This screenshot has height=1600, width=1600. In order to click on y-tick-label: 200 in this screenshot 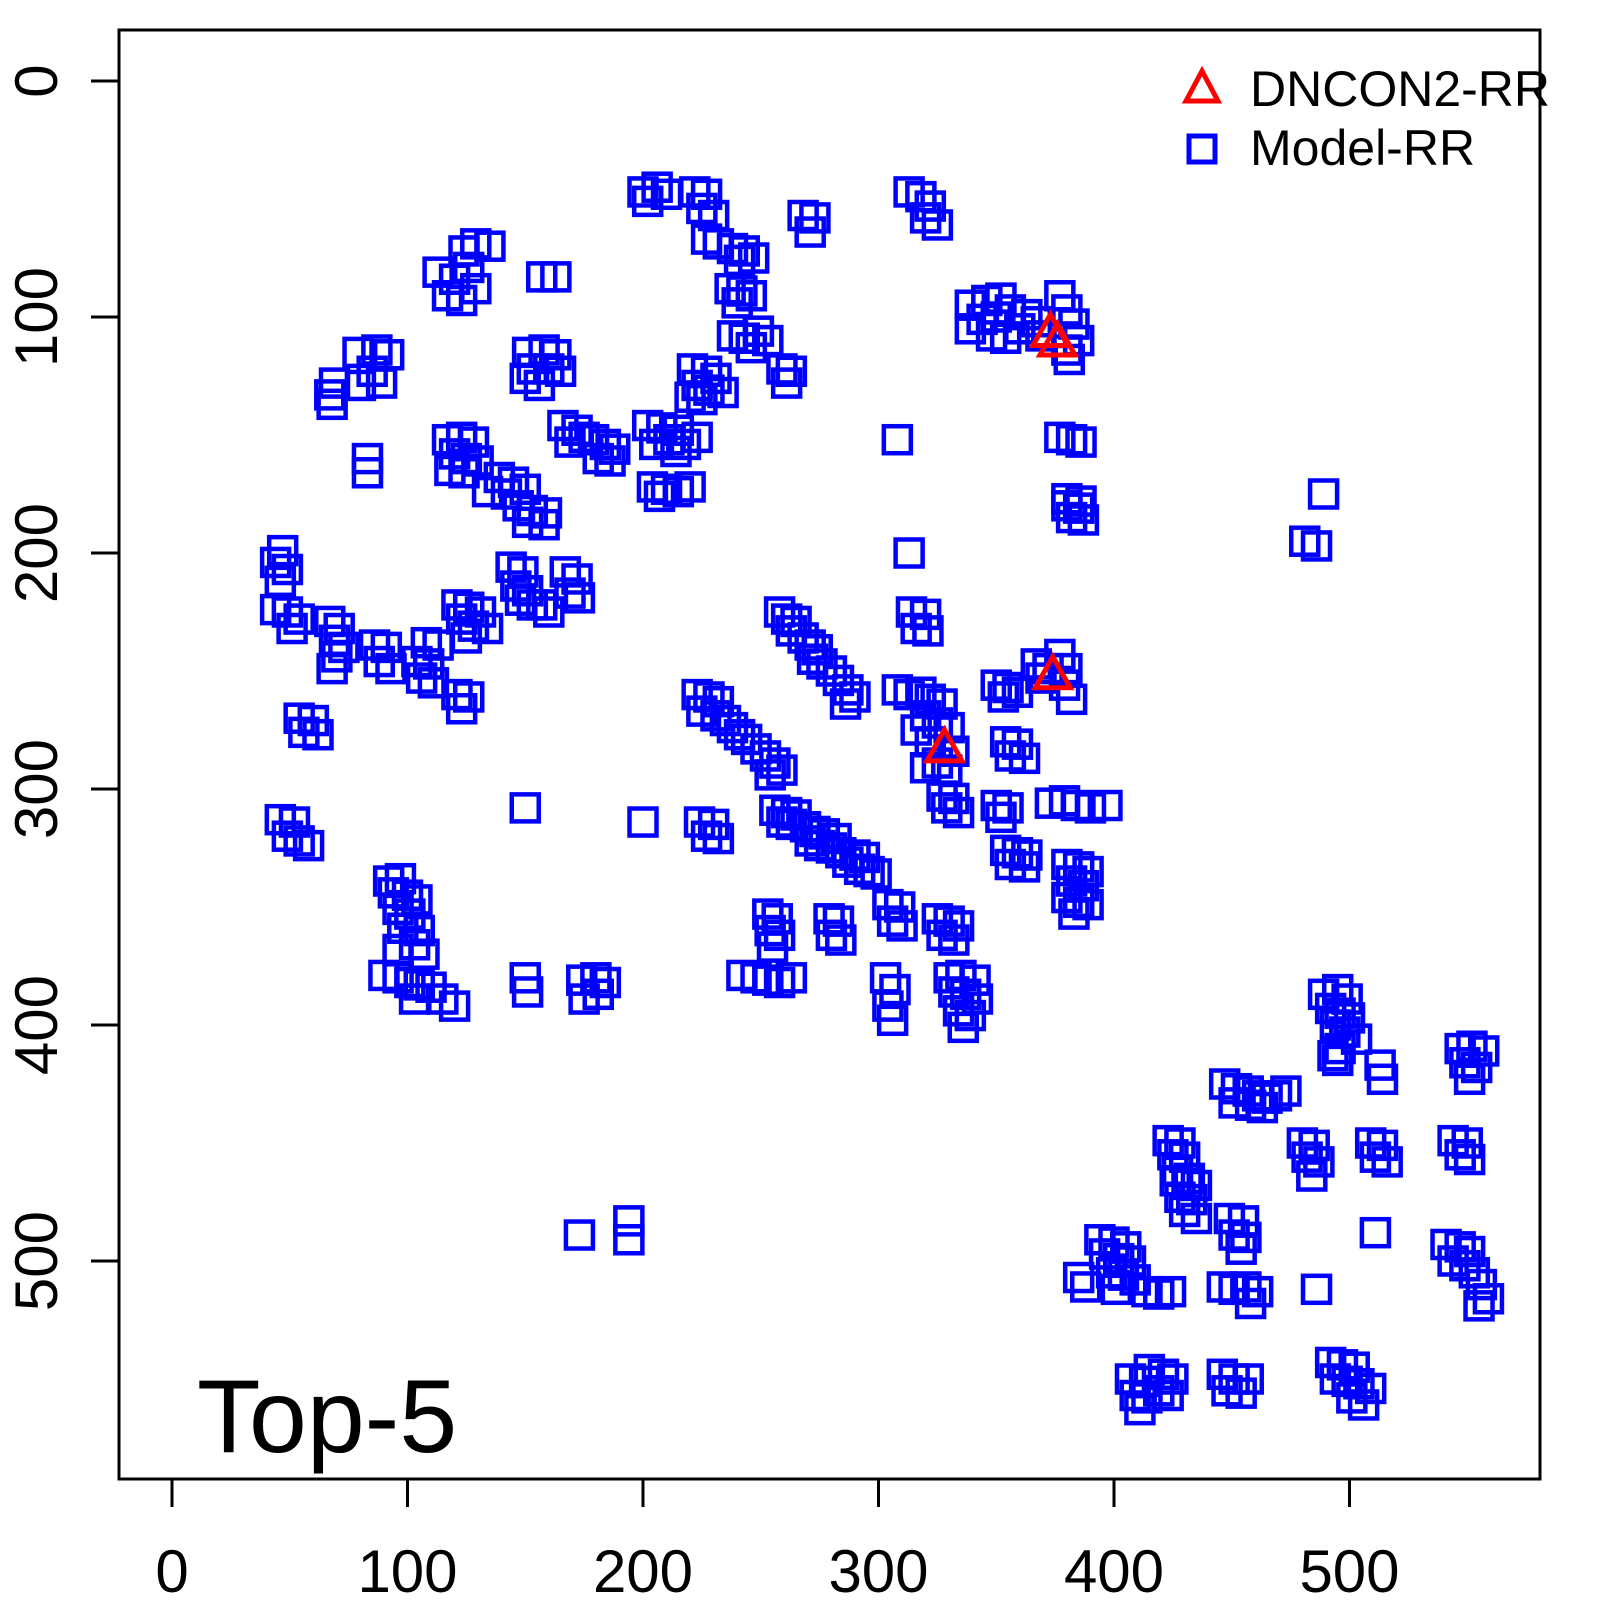, I will do `click(36, 553)`.